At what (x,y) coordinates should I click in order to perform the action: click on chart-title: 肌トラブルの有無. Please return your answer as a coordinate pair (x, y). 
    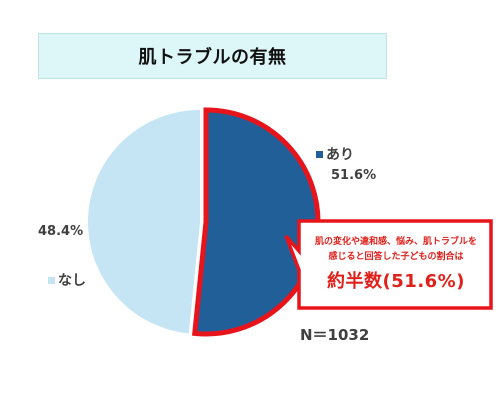
    Looking at the image, I should click on (212, 57).